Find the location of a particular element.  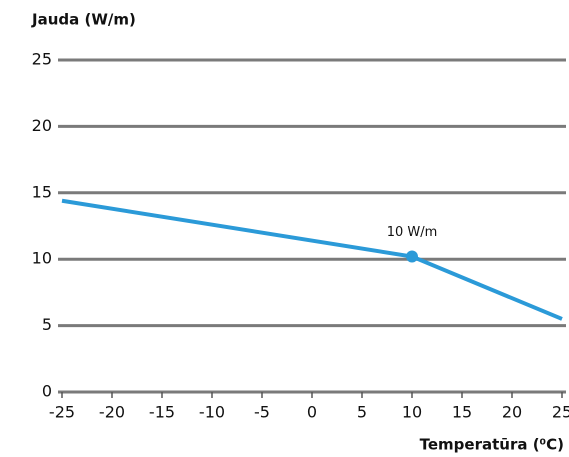

x-tick-label: 20 is located at coordinates (512, 412).